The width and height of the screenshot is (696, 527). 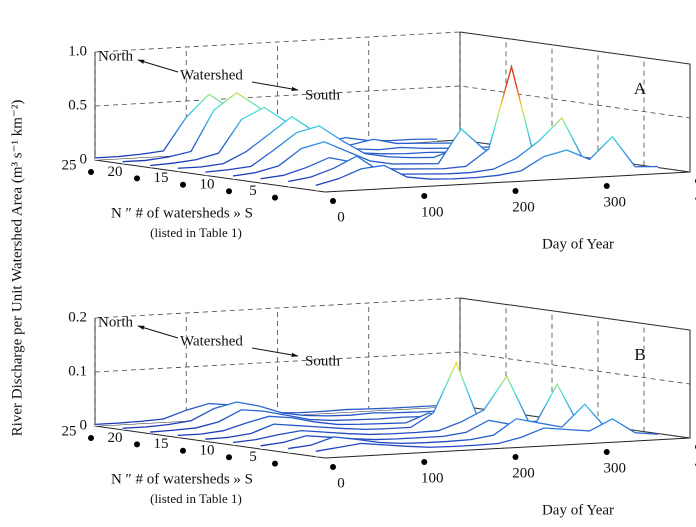 I want to click on z-tick-label: 0.2, so click(x=77, y=317).